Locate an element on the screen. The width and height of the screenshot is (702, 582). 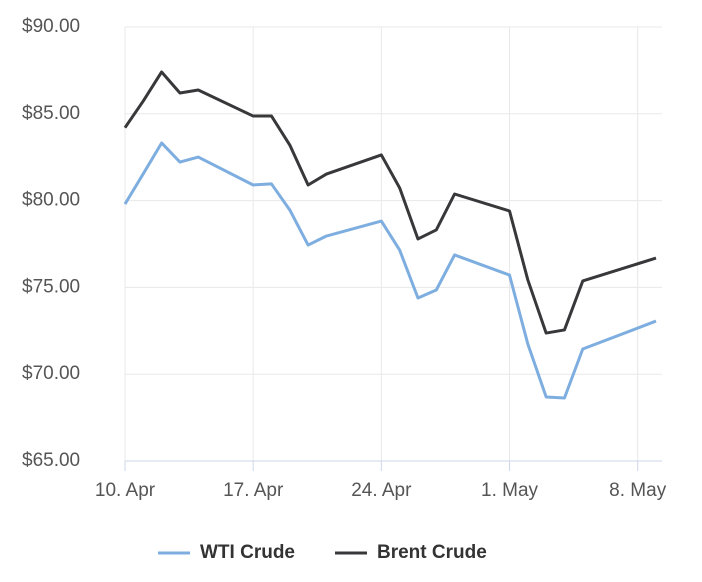
x-tick-label: 10. Apr is located at coordinates (125, 490).